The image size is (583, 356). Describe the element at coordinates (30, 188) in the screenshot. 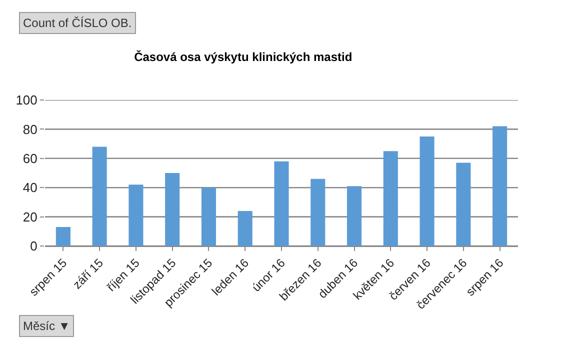

I see `y-tick-label: 40` at that location.